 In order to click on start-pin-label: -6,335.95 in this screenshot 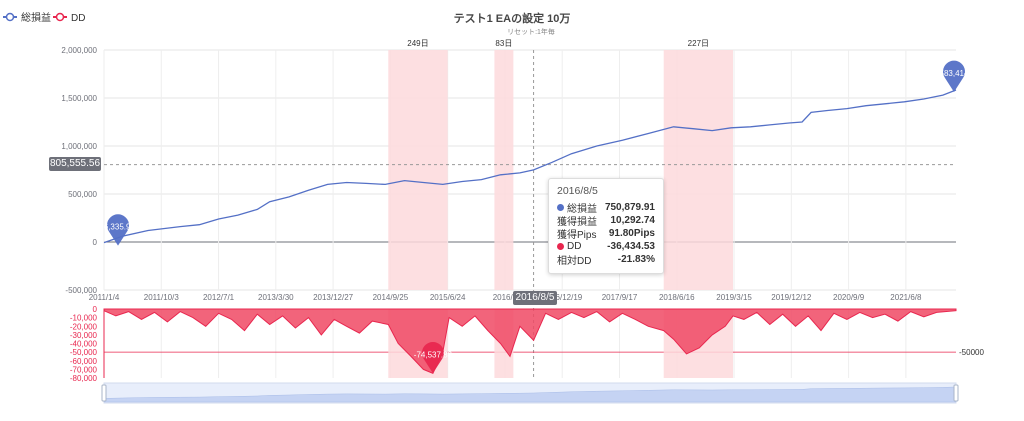, I will do `click(118, 227)`.